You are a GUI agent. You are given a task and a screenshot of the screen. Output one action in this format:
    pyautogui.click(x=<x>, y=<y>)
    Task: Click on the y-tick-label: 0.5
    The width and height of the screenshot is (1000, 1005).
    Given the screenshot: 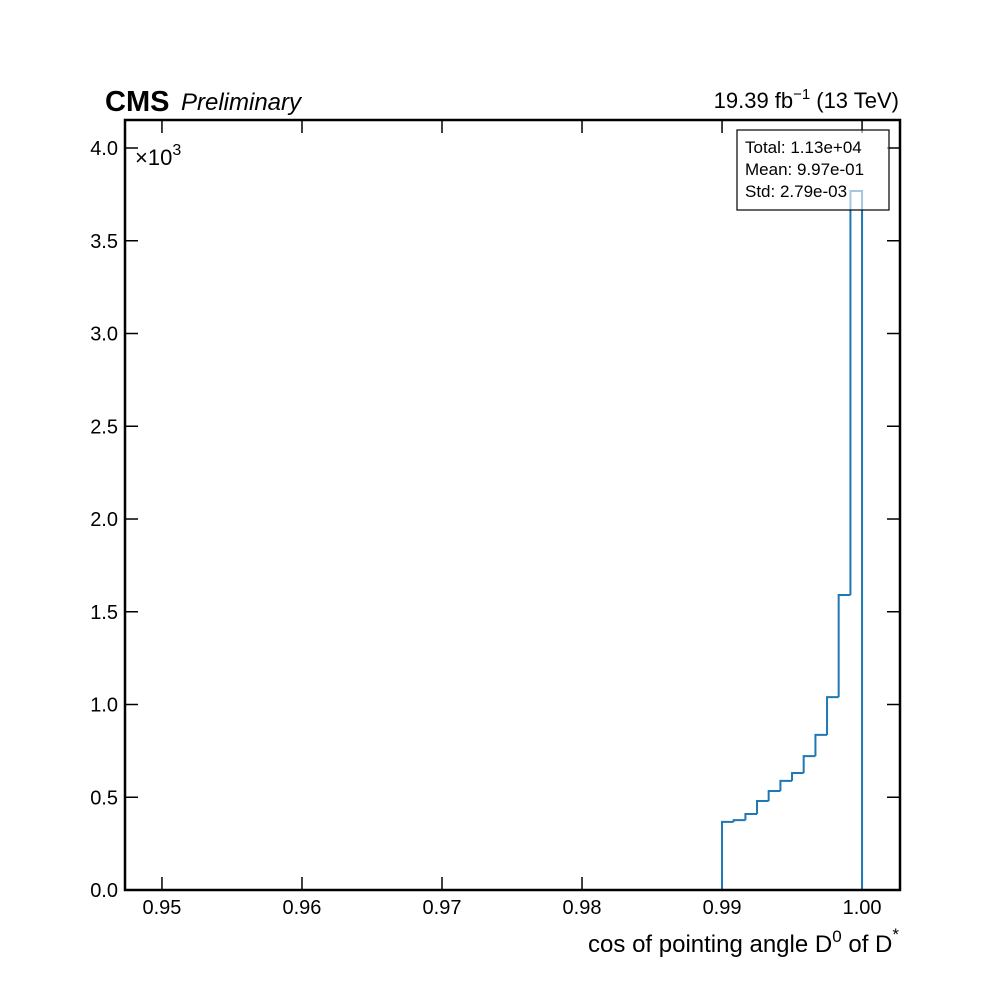 What is the action you would take?
    pyautogui.click(x=104, y=798)
    